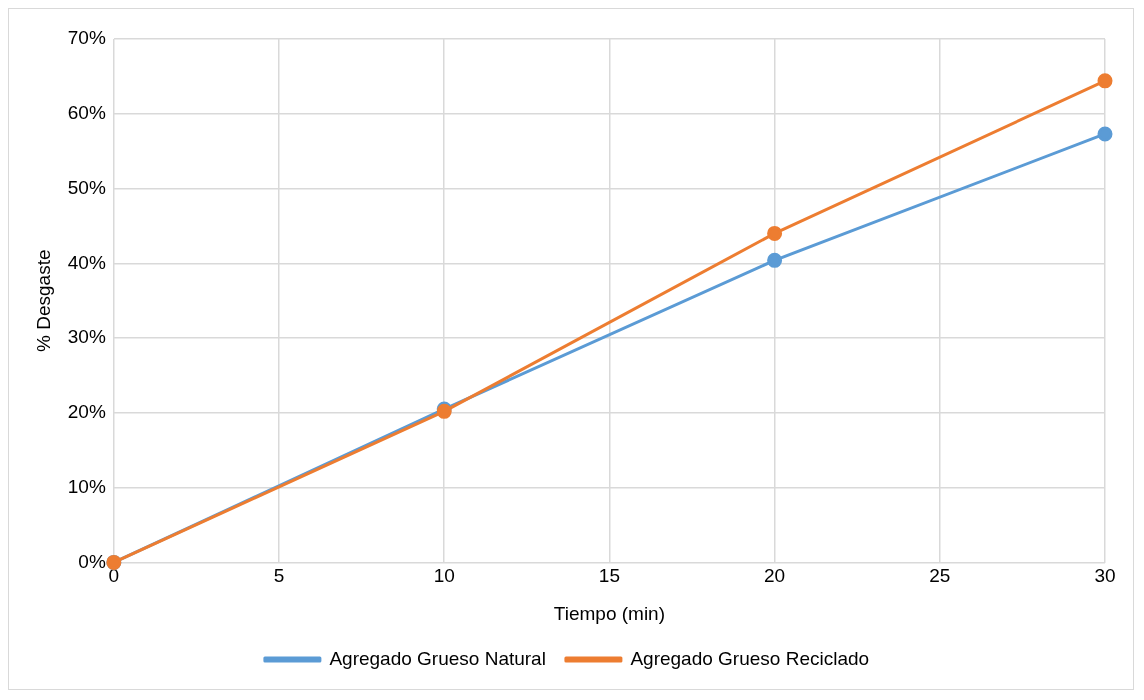 The image size is (1144, 700). What do you see at coordinates (609, 576) in the screenshot?
I see `x-tick-label: 15` at bounding box center [609, 576].